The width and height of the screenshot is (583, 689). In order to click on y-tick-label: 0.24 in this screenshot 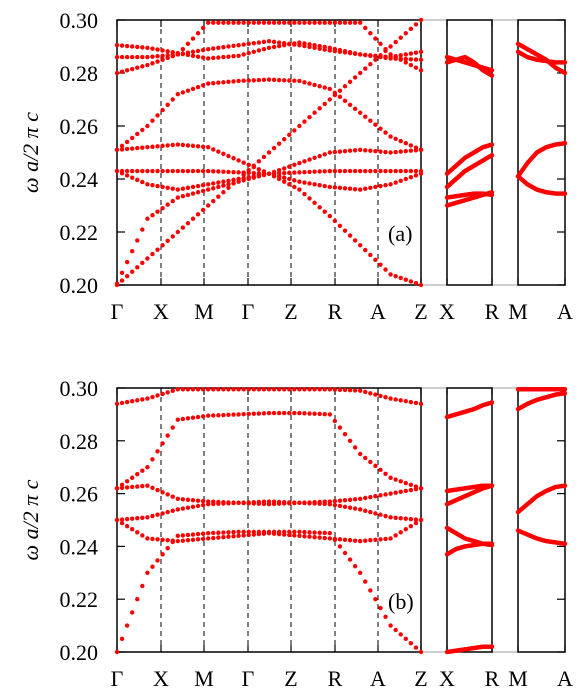, I will do `click(79, 179)`.